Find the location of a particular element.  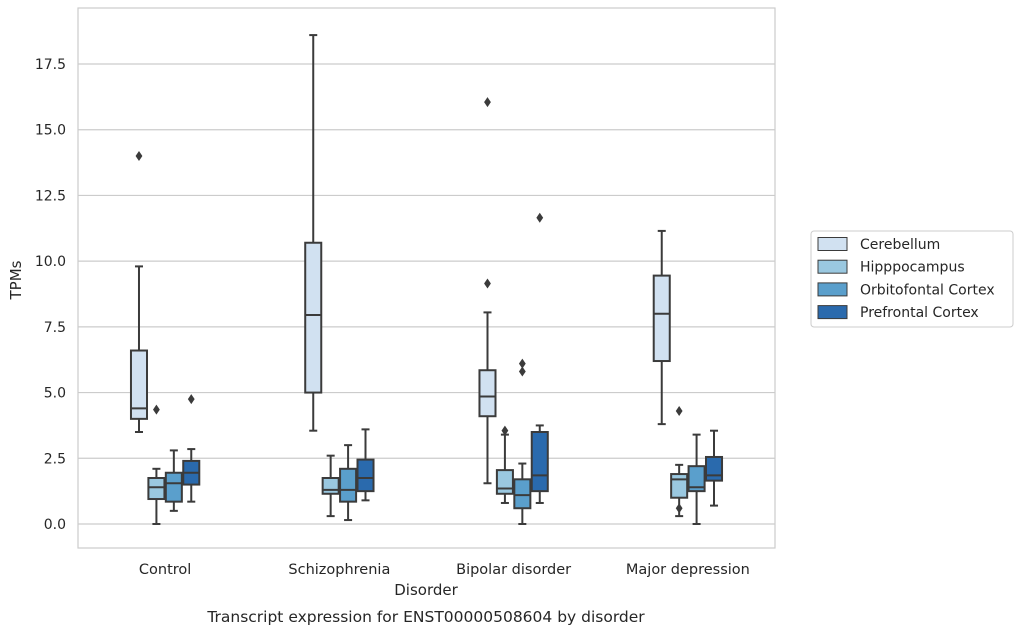

y-tick-label: 12.5 is located at coordinates (50, 196).